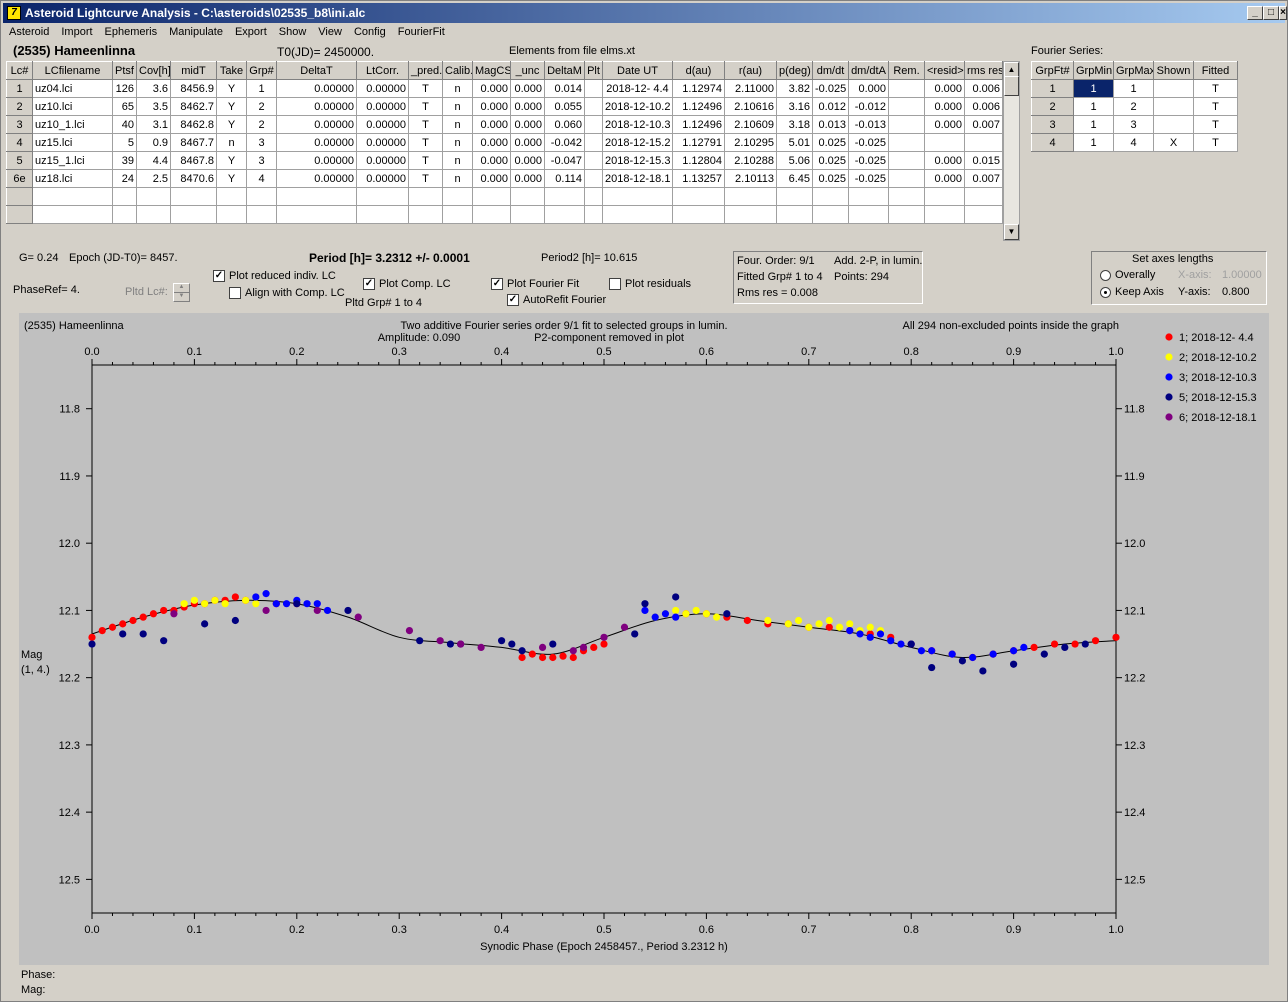 This screenshot has width=1288, height=1002. I want to click on table-cell: 1.12791, so click(698, 142).